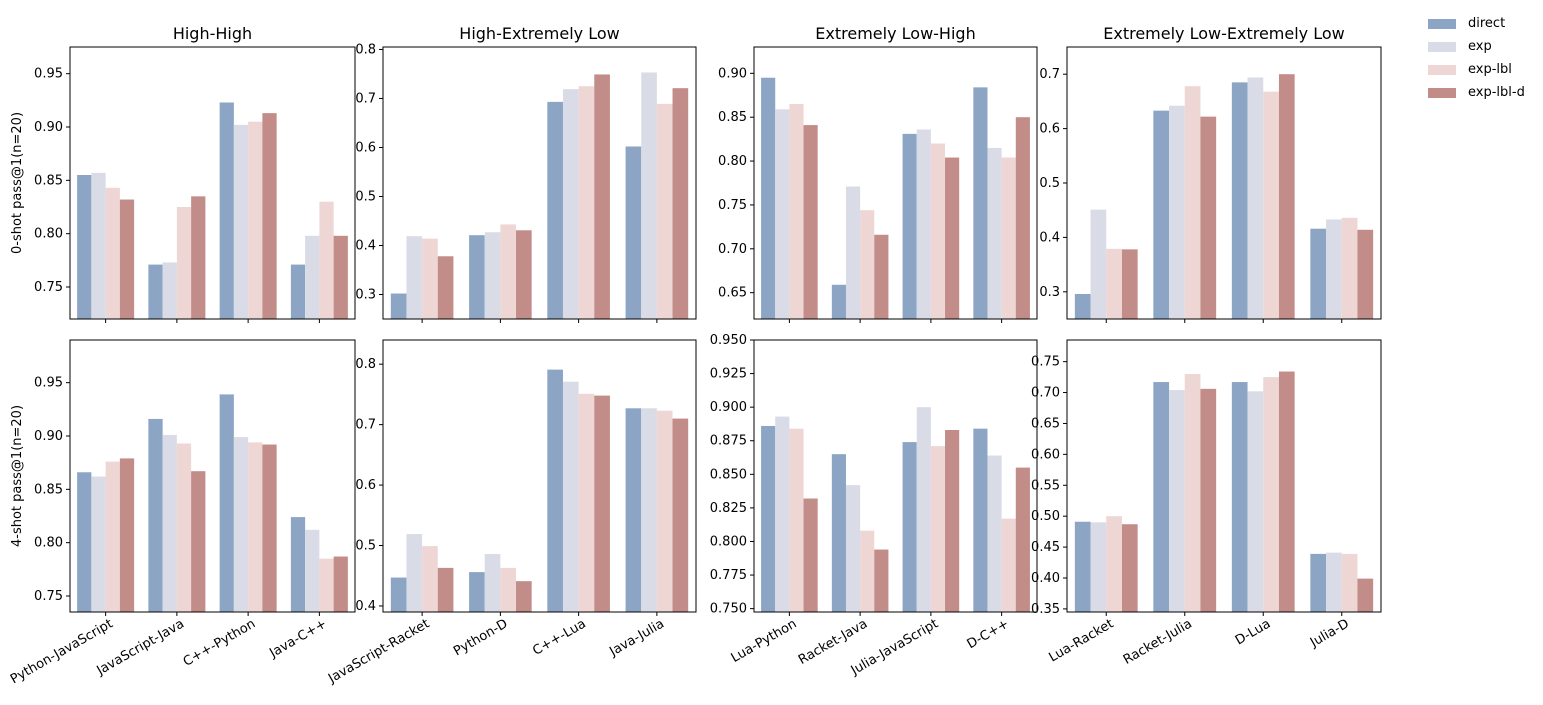 This screenshot has width=1543, height=705. Describe the element at coordinates (1487, 23) in the screenshot. I see `legend-label-direct: direct` at that location.